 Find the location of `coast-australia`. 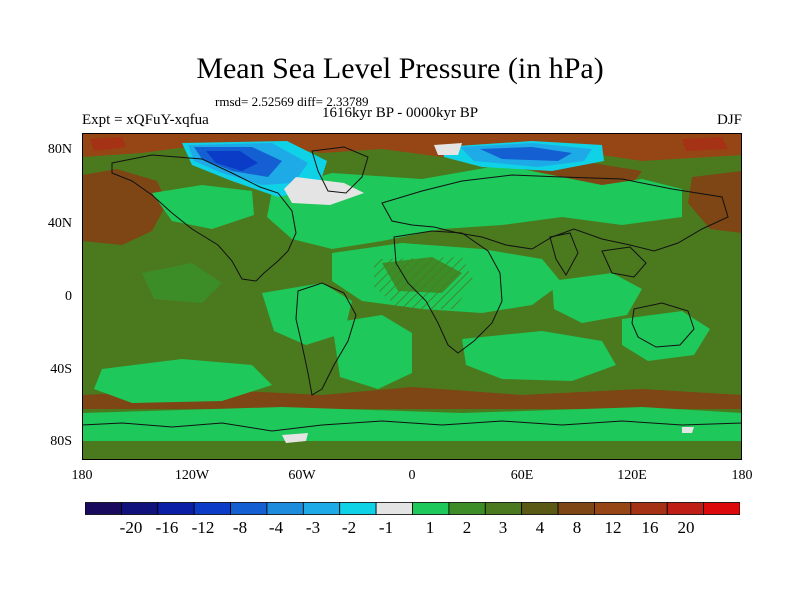

coast-australia is located at coordinates (663, 325).